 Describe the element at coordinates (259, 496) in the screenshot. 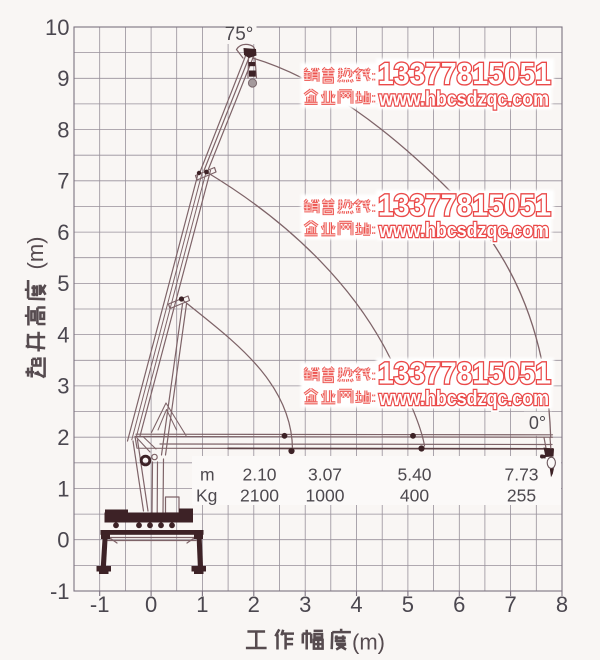

I see `svg-text: 2100` at that location.